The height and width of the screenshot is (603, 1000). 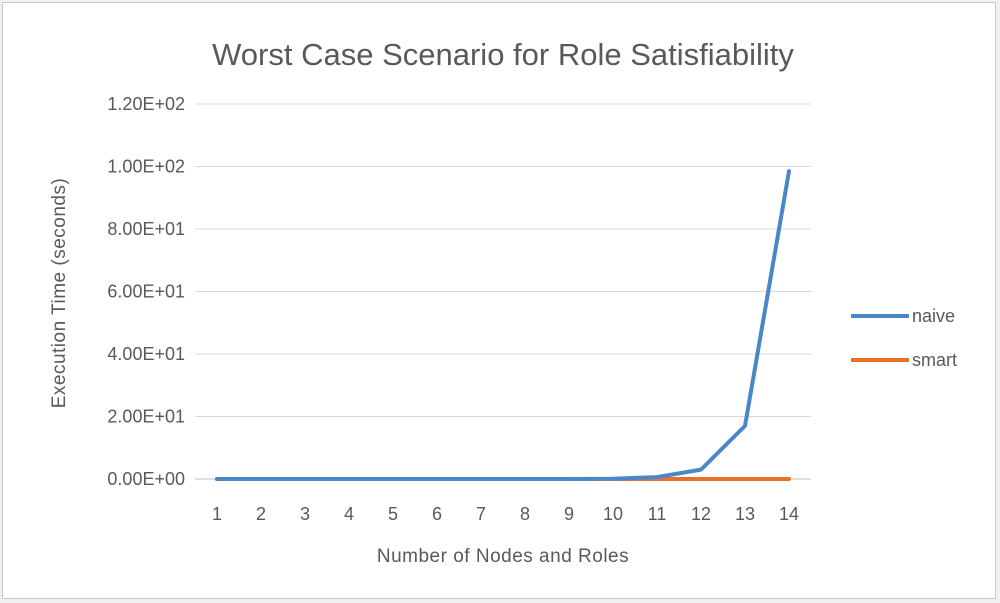 What do you see at coordinates (393, 514) in the screenshot?
I see `x-tick-label: 5` at bounding box center [393, 514].